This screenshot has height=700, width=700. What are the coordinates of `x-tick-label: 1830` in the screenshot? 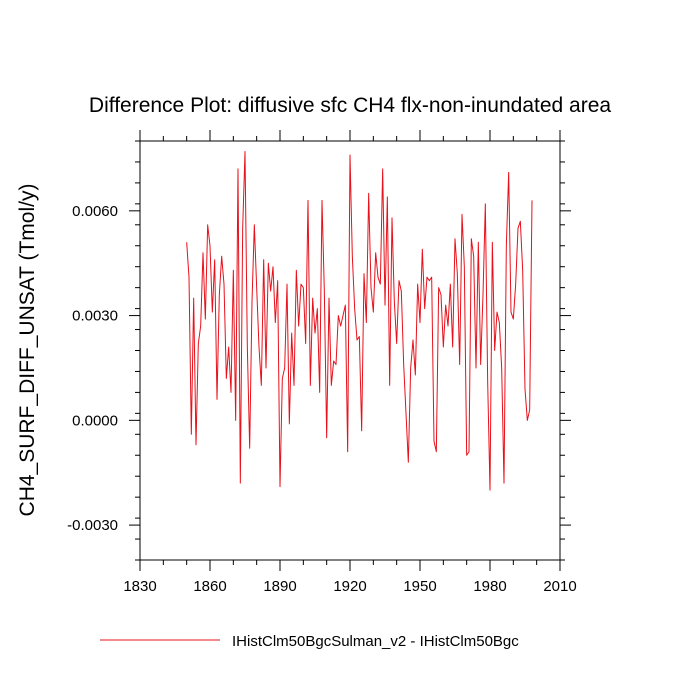 It's located at (139, 586).